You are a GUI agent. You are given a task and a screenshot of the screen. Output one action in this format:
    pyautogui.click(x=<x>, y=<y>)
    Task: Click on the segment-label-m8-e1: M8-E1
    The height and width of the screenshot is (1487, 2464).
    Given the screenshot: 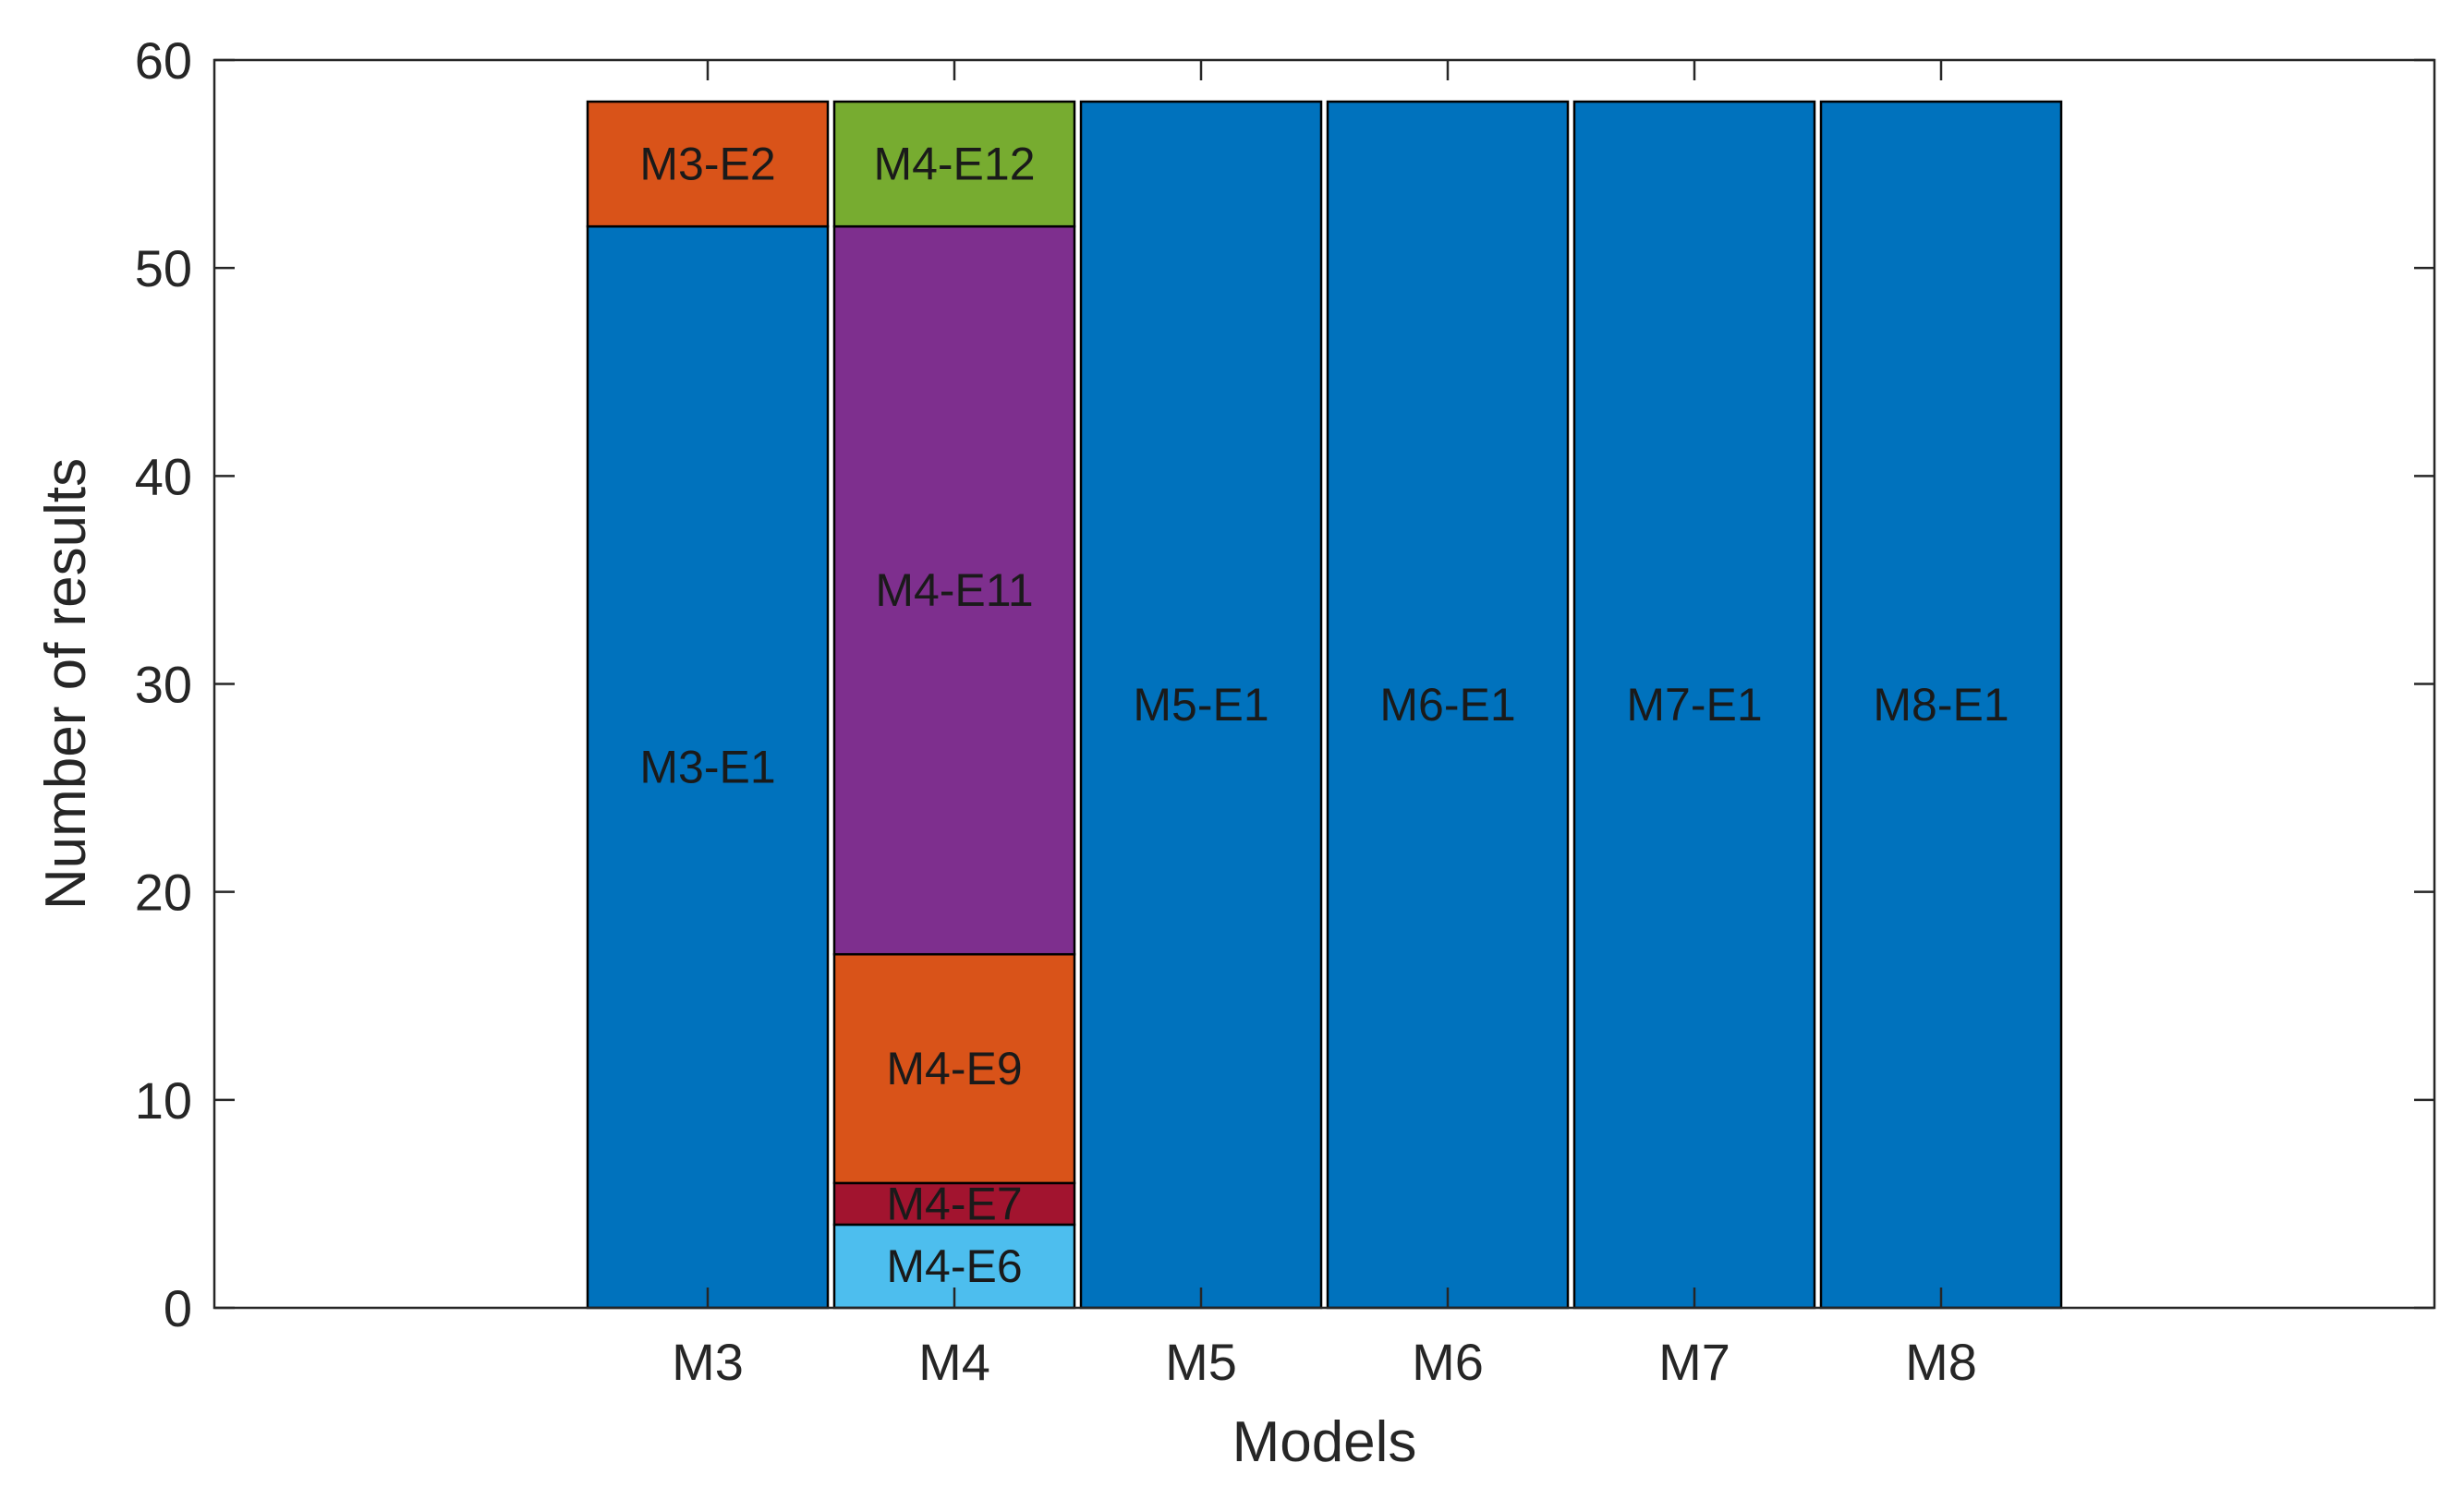 What is the action you would take?
    pyautogui.click(x=1941, y=705)
    